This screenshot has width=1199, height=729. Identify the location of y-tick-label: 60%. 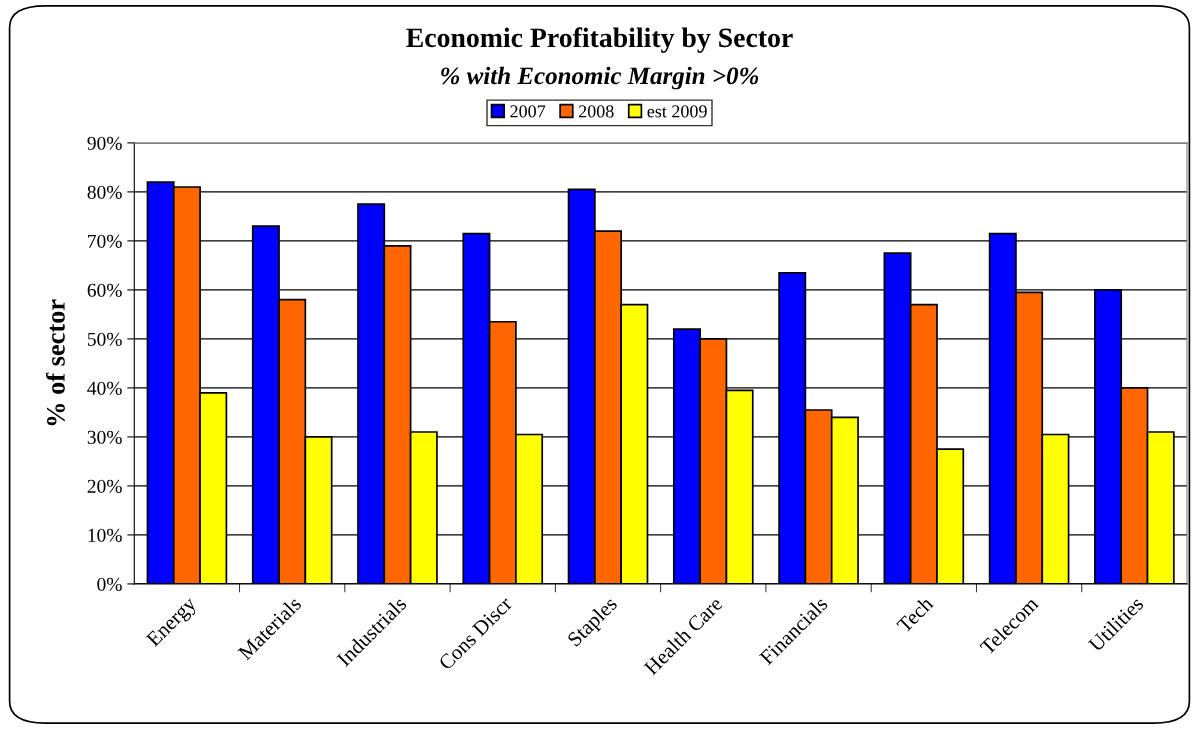
(104, 290).